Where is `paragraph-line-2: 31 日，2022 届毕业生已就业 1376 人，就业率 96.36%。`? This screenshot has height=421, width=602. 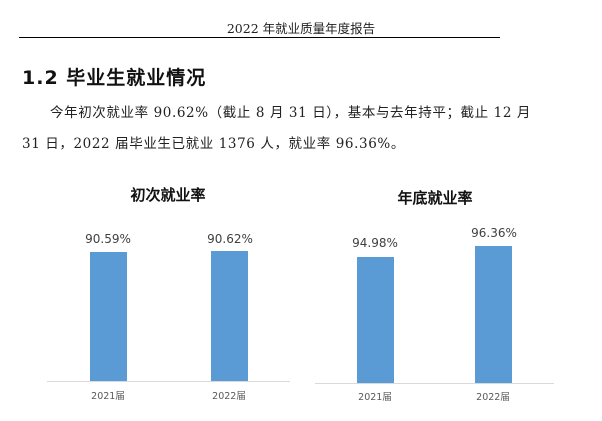 paragraph-line-2: 31 日，2022 届毕业生已就业 1376 人，就业率 96.36%。 is located at coordinates (213, 144).